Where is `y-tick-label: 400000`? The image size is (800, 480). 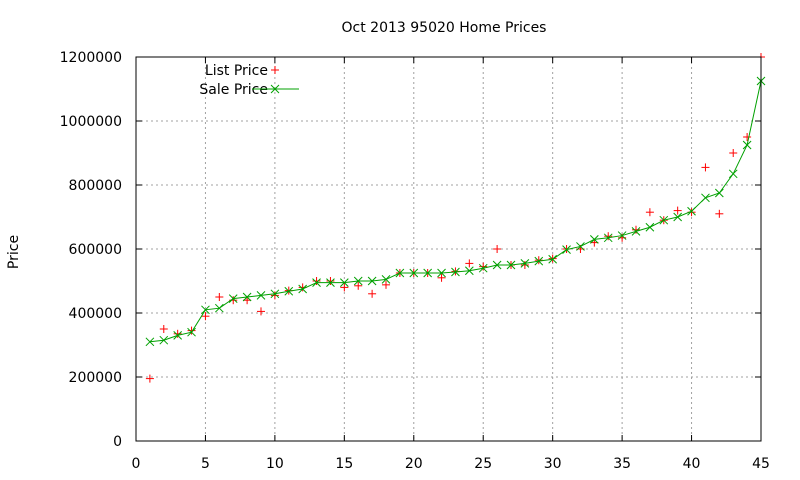 y-tick-label: 400000 is located at coordinates (95, 314).